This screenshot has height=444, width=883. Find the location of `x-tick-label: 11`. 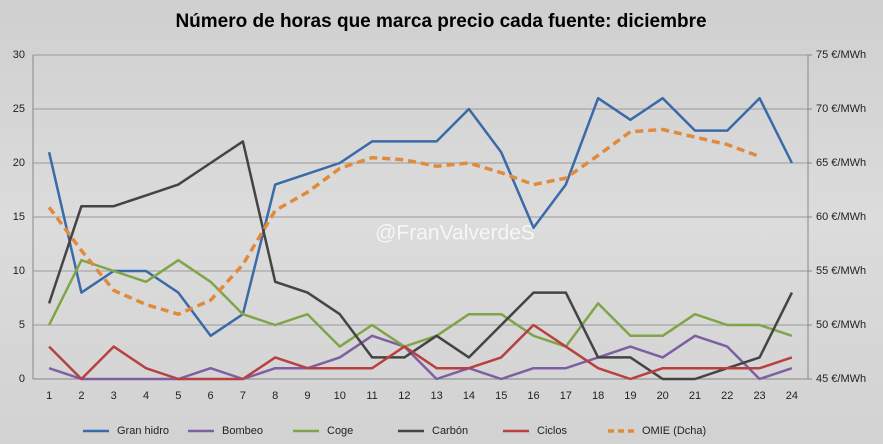

x-tick-label: 11 is located at coordinates (371, 396).